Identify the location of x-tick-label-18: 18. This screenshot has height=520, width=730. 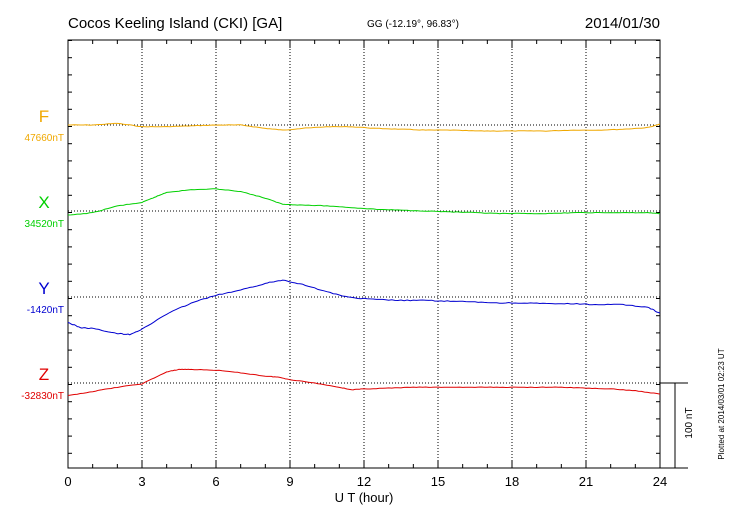
(512, 481).